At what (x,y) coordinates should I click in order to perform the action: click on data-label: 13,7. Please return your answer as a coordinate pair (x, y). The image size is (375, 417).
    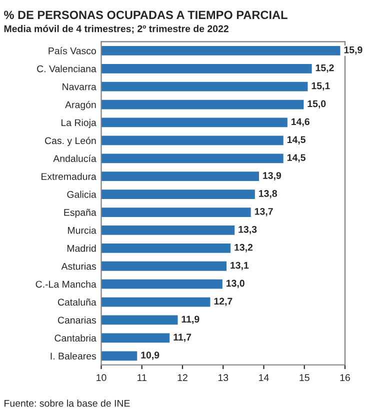
    Looking at the image, I should click on (263, 212).